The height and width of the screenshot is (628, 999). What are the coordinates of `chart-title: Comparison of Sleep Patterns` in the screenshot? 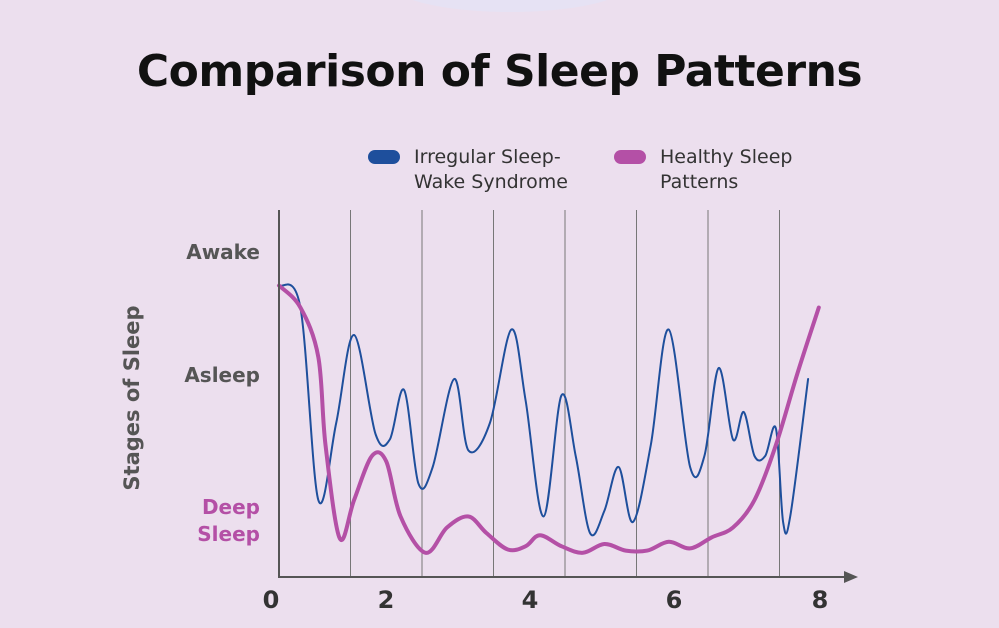 It's located at (499, 71).